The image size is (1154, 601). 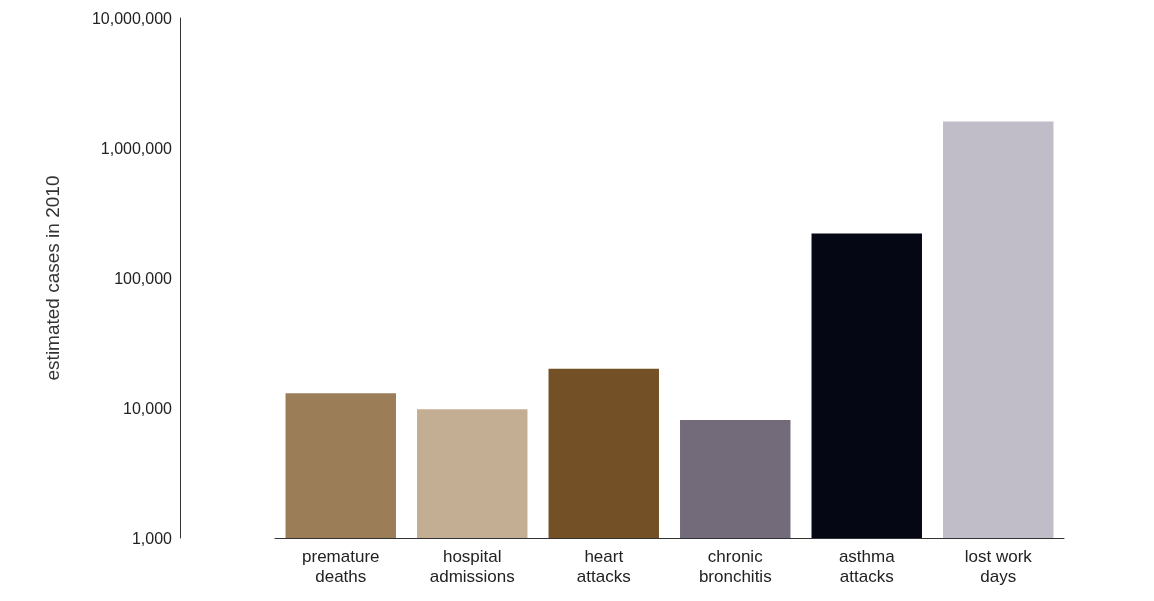 What do you see at coordinates (148, 408) in the screenshot?
I see `y-tick-label: 10,000` at bounding box center [148, 408].